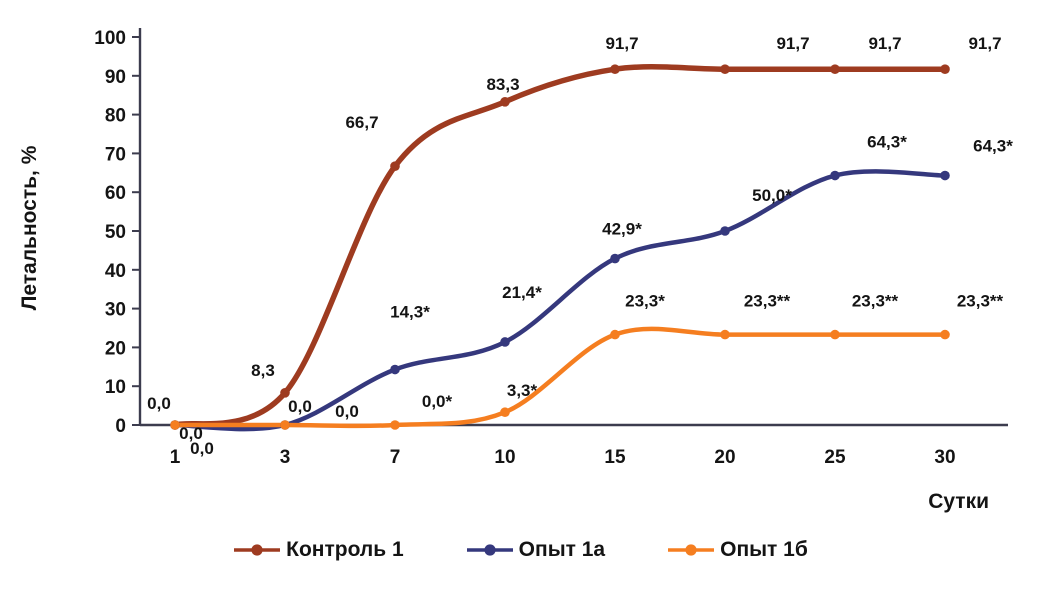 This screenshot has height=597, width=1041. Describe the element at coordinates (345, 549) in the screenshot. I see `legend-label: Контроль 1` at that location.